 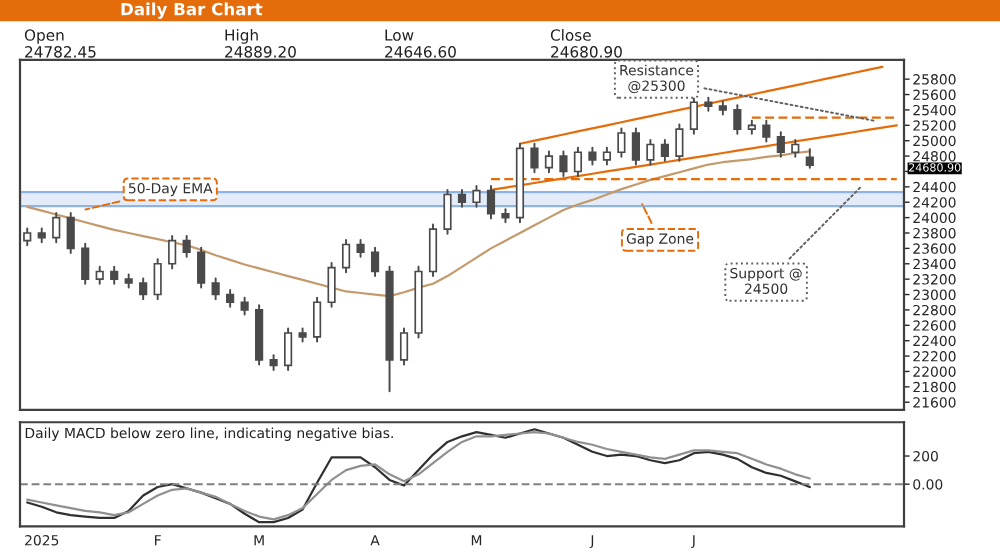 I want to click on chart-title: Daily Bar Chart, so click(x=192, y=10).